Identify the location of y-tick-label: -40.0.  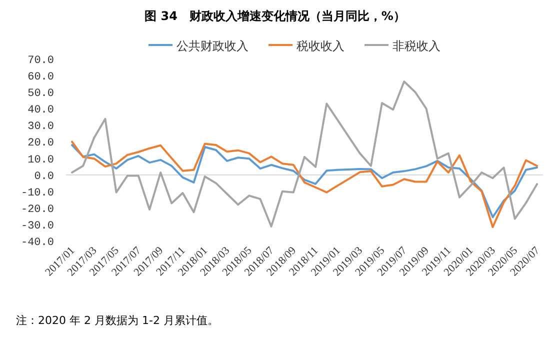
(37, 243).